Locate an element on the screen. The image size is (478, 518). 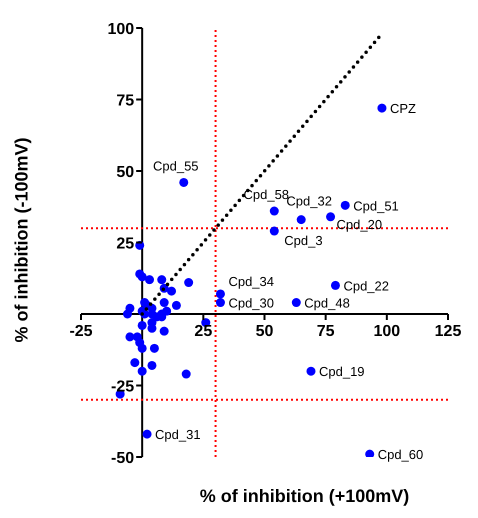
y-tick-label: 25 is located at coordinates (125, 244).